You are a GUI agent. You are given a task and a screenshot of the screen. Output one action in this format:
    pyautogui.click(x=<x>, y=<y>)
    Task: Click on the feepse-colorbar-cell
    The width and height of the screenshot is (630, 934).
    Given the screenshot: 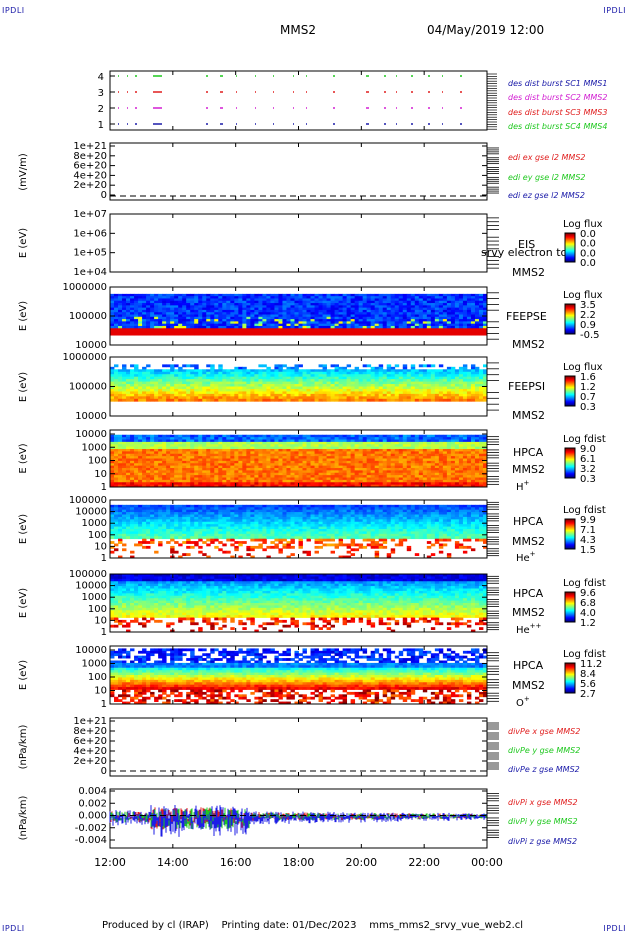 What is the action you would take?
    pyautogui.click(x=570, y=324)
    